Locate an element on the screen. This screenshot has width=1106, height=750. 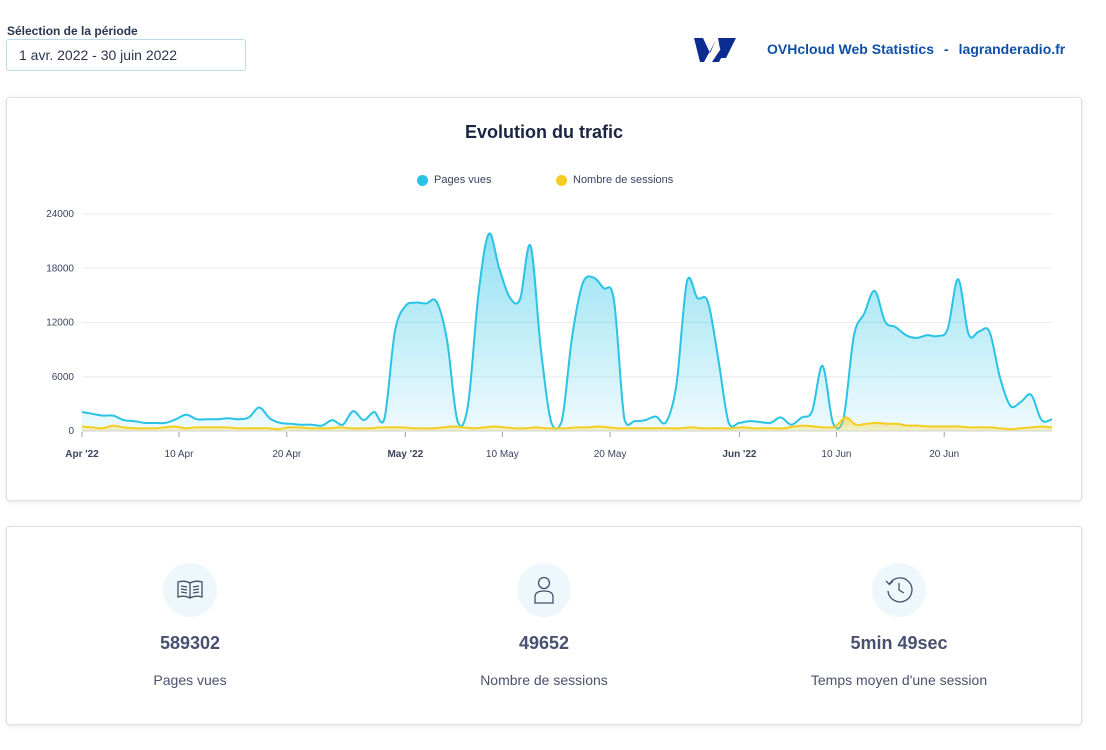
legend-item-pages-vues: Pages vues is located at coordinates (454, 180).